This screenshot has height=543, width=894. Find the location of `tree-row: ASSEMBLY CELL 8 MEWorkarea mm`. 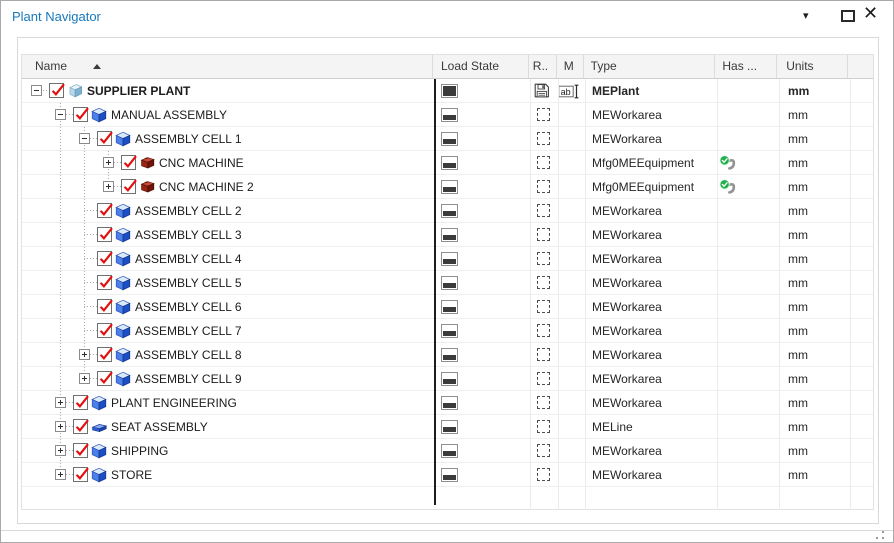

tree-row: ASSEMBLY CELL 8 MEWorkarea mm is located at coordinates (447, 355).